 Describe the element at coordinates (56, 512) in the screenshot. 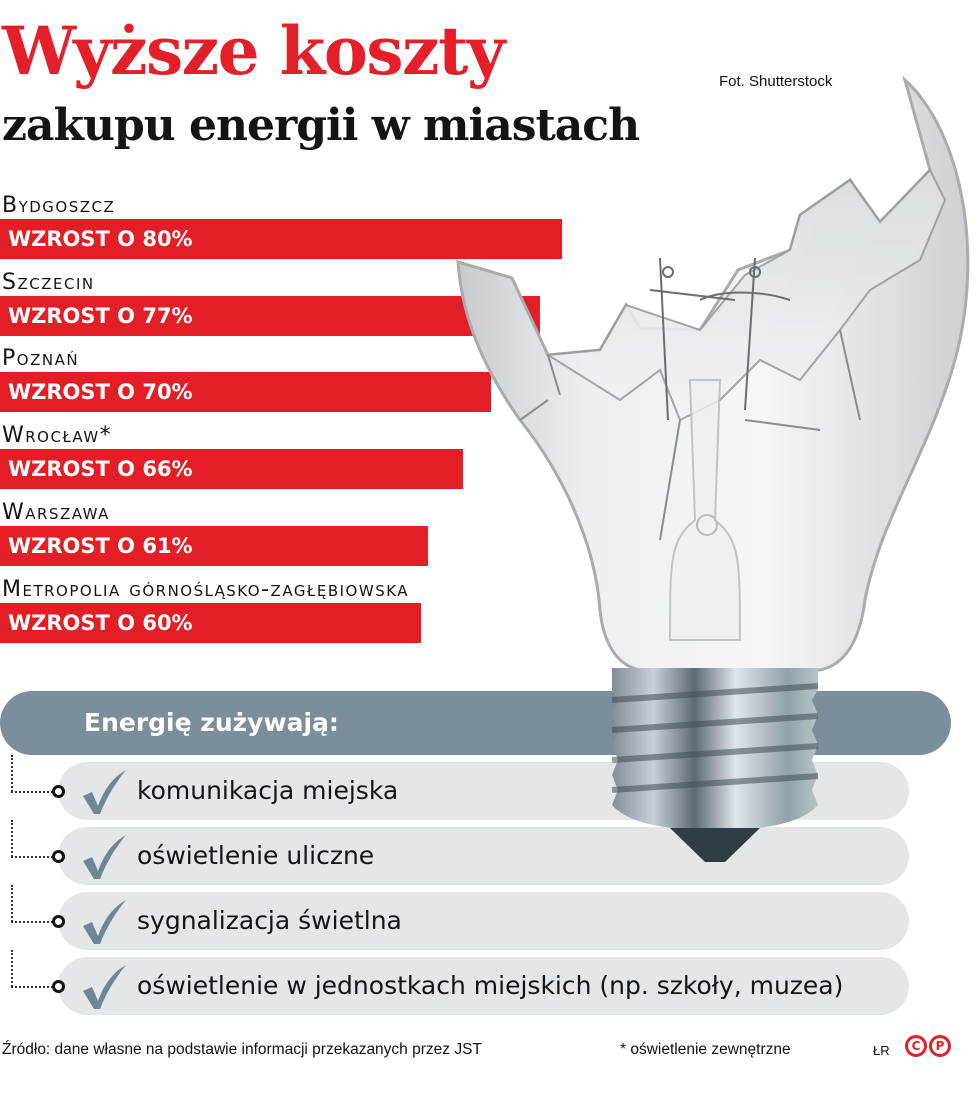

I see `bar-category-label: Warszawa` at that location.